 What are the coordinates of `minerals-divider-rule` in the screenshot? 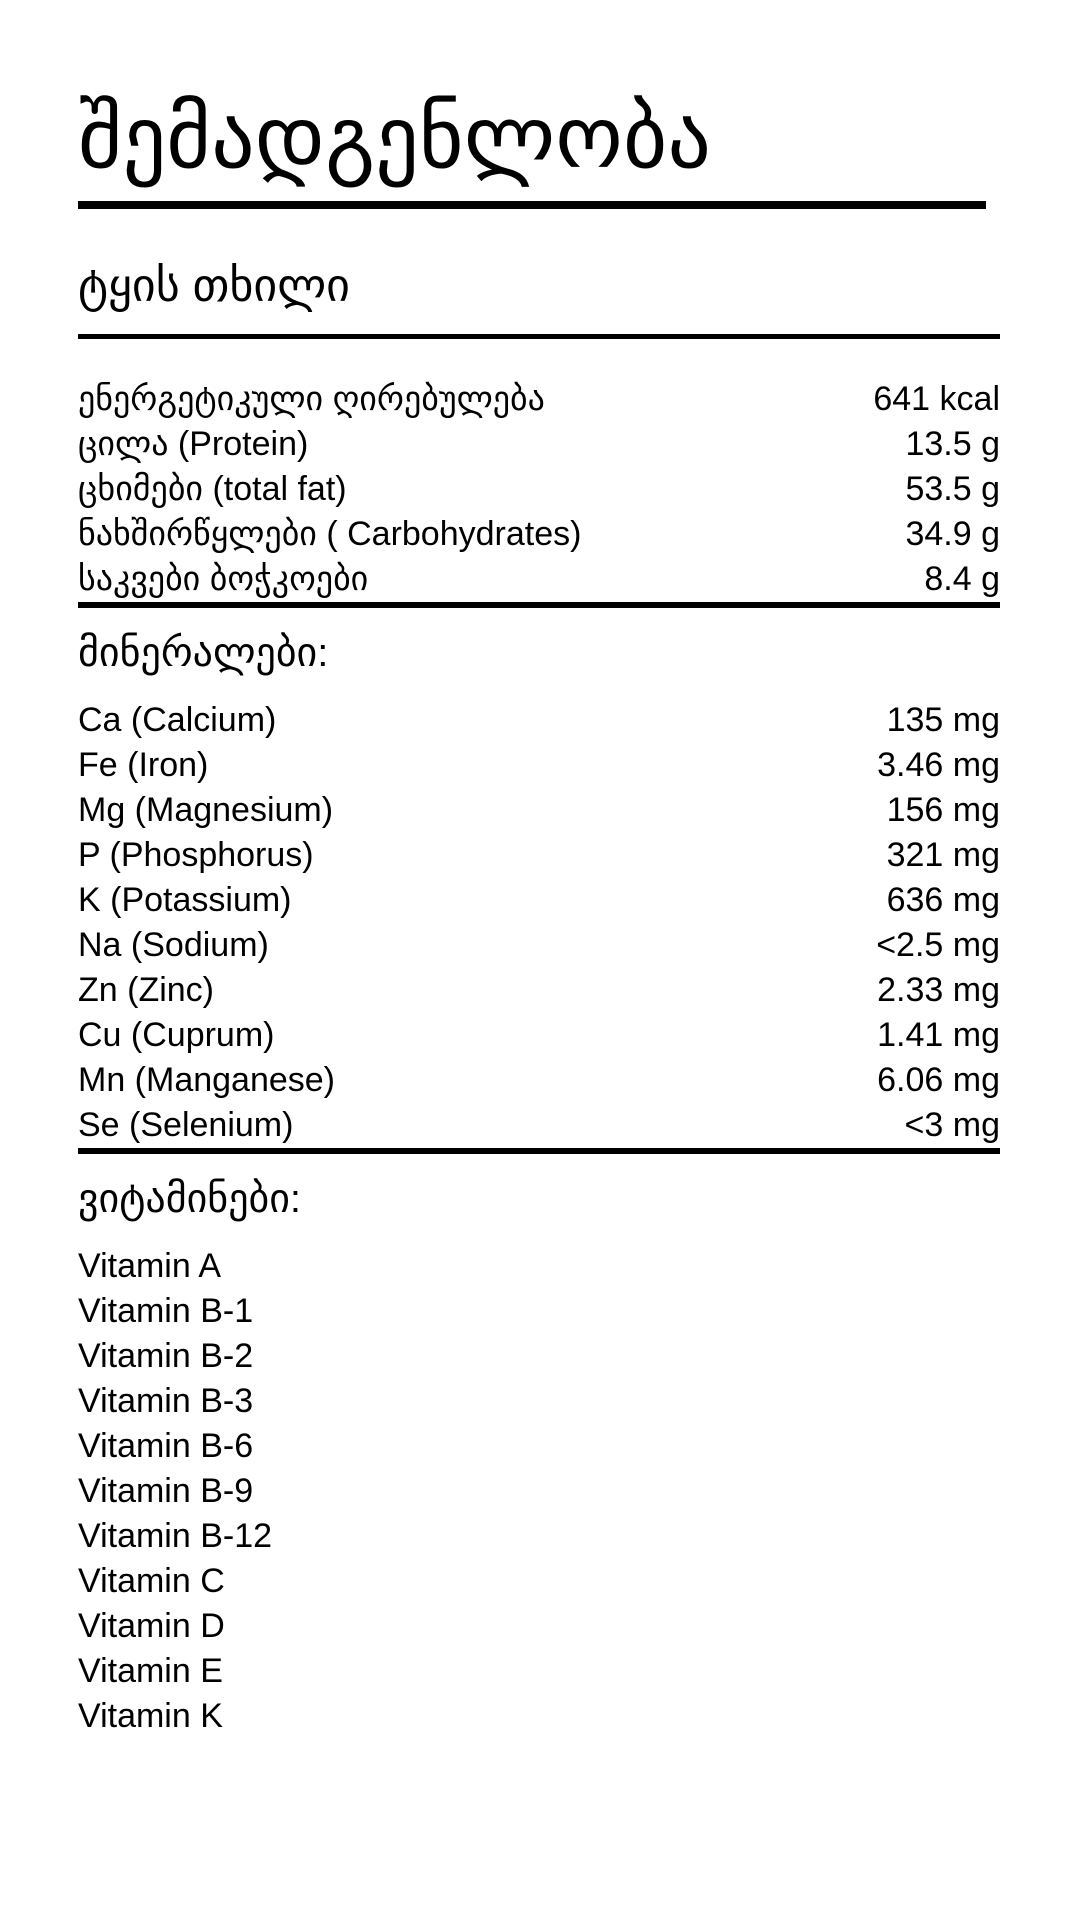 It's located at (539, 1151).